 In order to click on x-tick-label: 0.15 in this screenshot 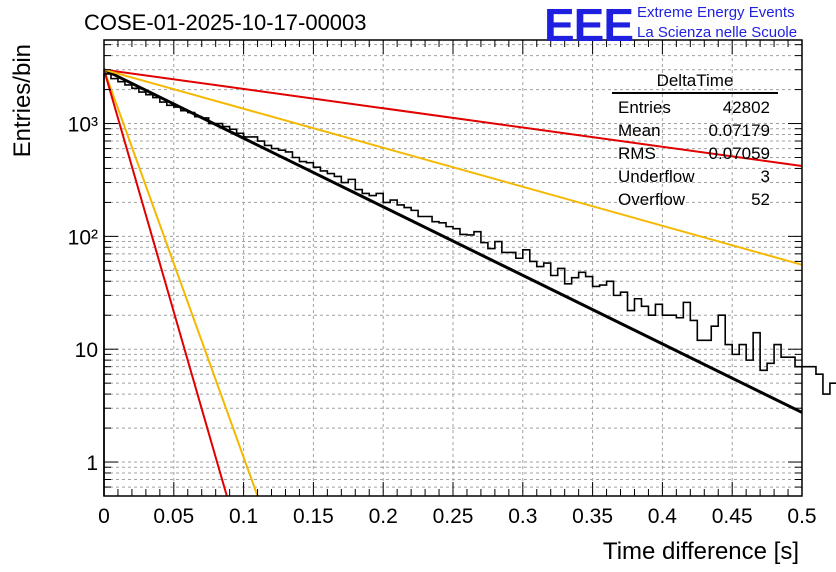, I will do `click(313, 516)`.